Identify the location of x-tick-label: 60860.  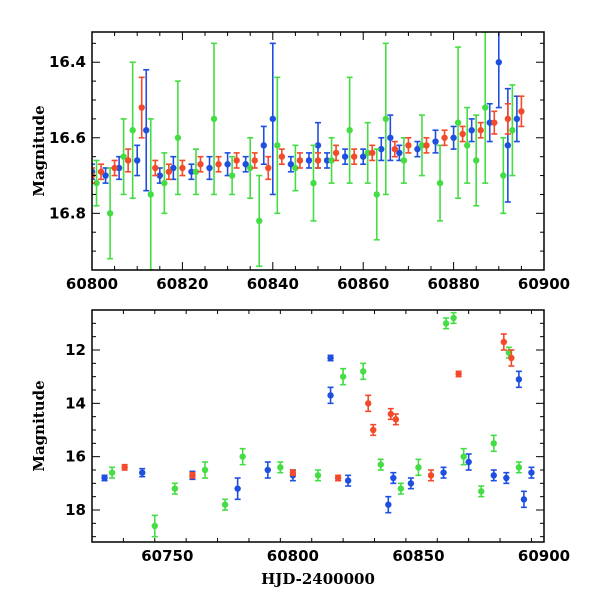
(363, 284).